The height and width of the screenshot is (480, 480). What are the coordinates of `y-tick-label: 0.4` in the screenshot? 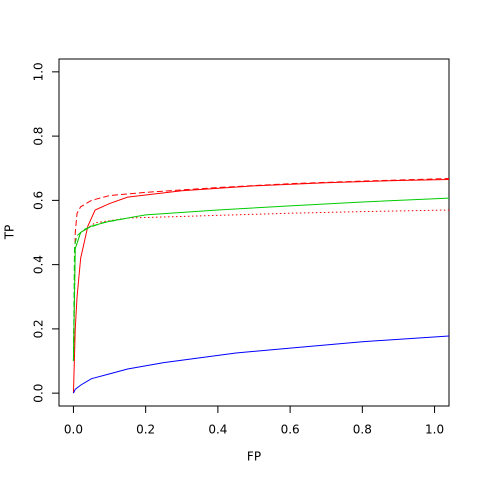 It's located at (39, 264).